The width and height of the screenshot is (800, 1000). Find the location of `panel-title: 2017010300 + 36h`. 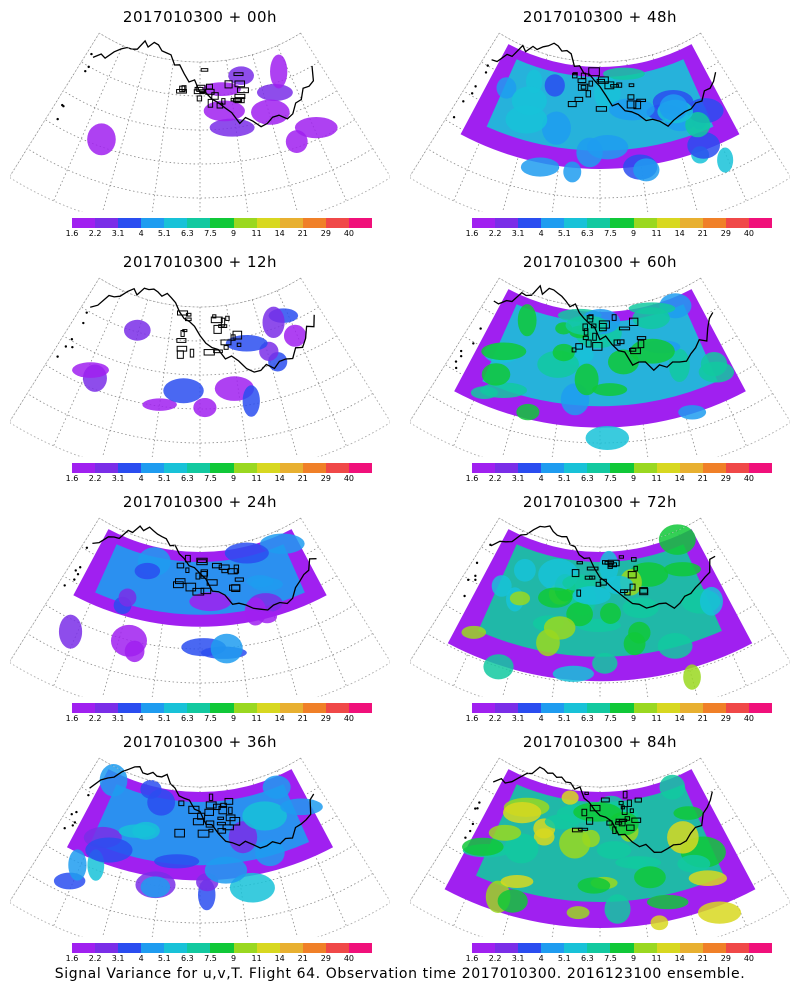

panel-title: 2017010300 + 36h is located at coordinates (200, 742).